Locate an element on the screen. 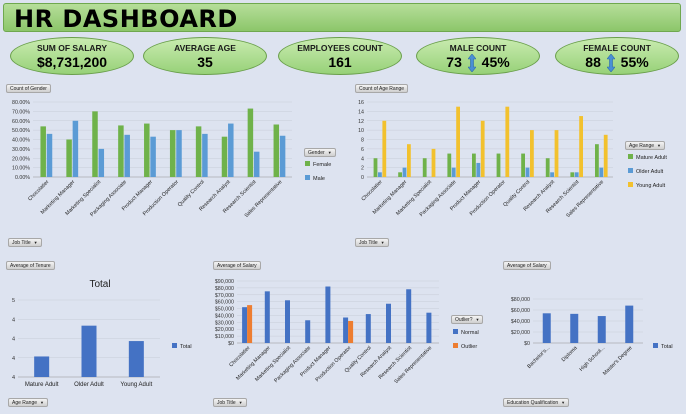 The height and width of the screenshot is (414, 686). y-tick-label: $70,000 is located at coordinates (224, 296).